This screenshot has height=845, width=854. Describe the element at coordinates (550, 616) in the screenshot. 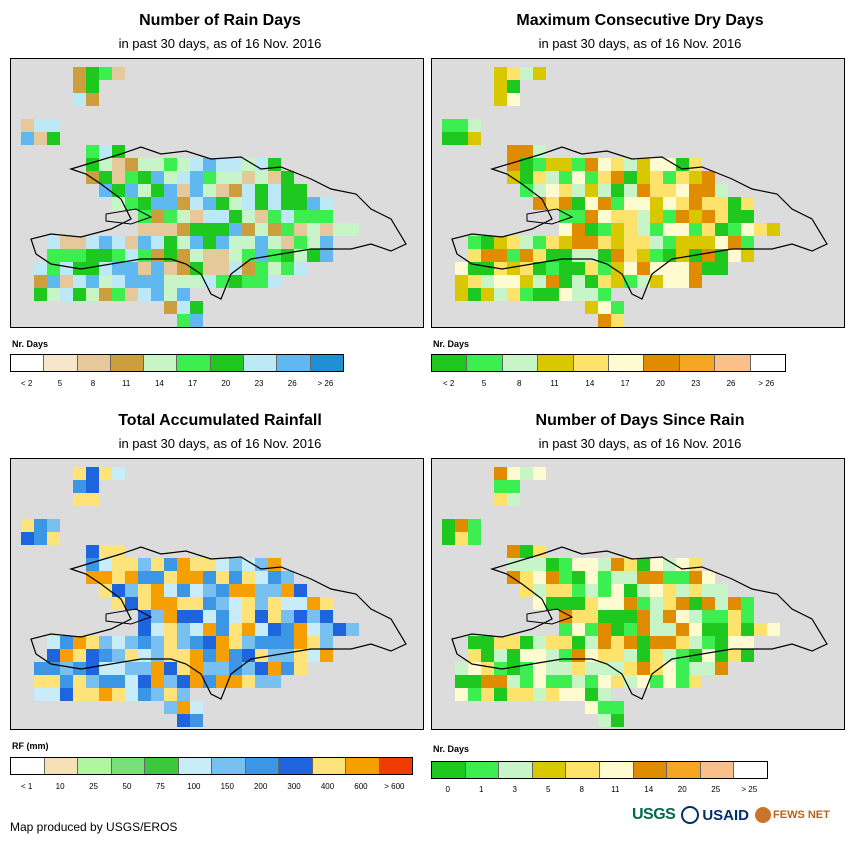

I see `gonave-island-outline` at that location.